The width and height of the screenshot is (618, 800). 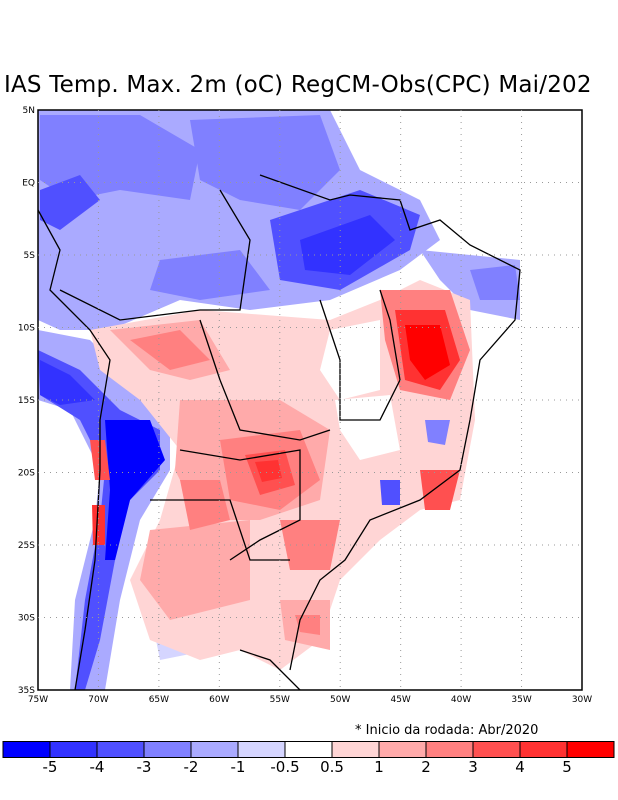 I want to click on colorbar-label: 0.5, so click(x=332, y=767).